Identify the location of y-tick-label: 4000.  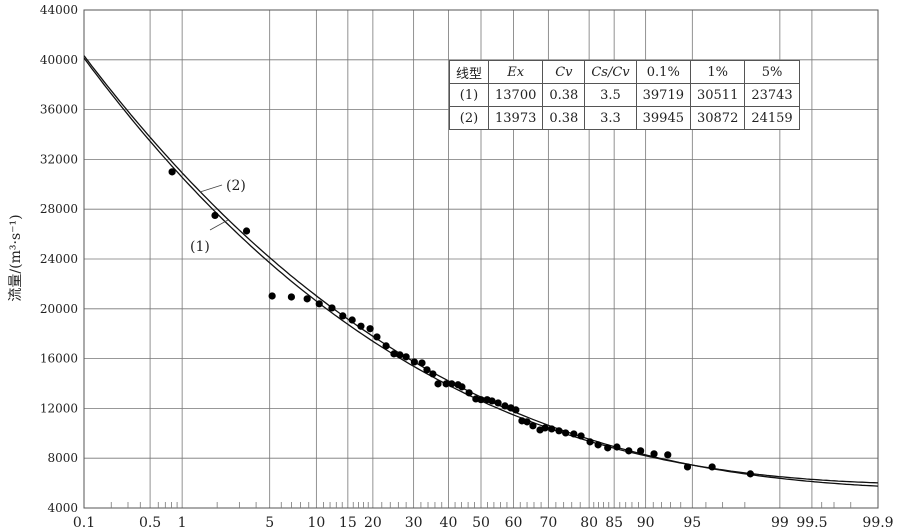
(62, 508).